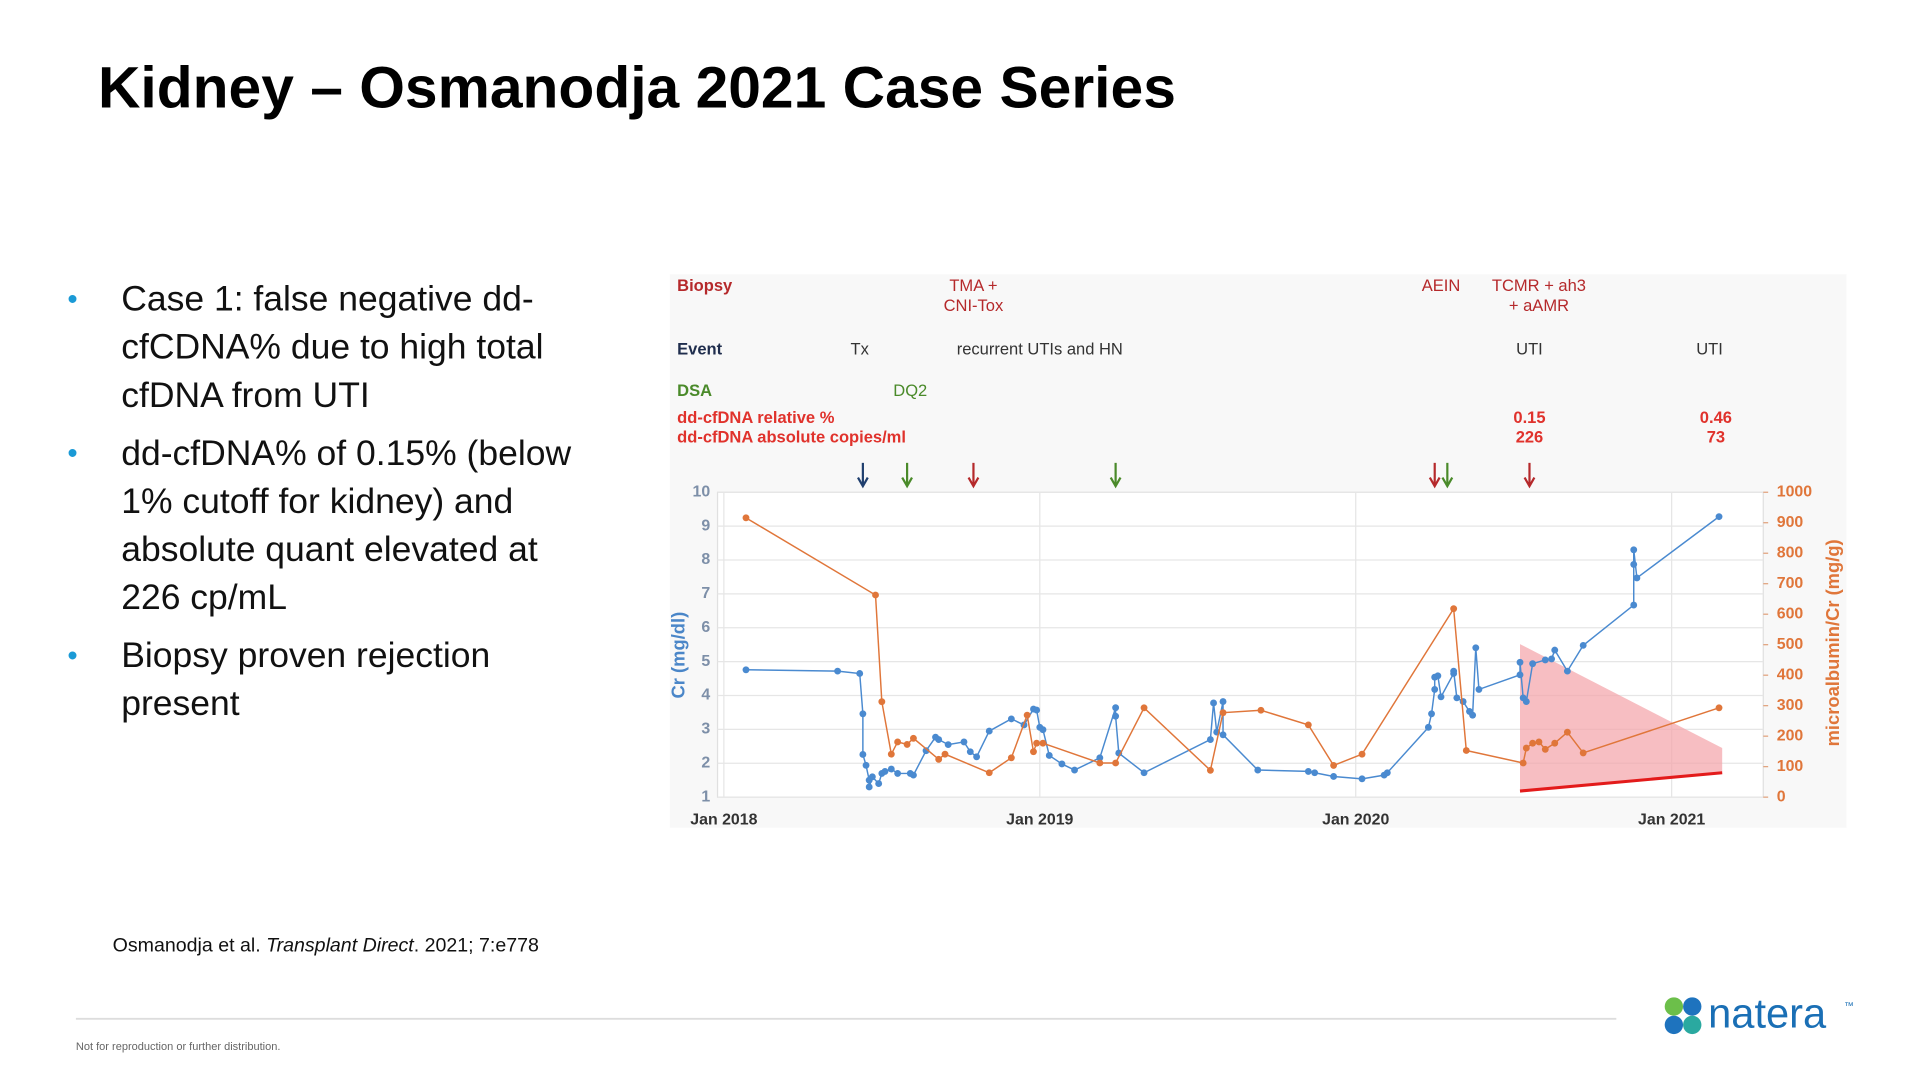  What do you see at coordinates (705, 695) in the screenshot?
I see `y-tick-label: 4` at bounding box center [705, 695].